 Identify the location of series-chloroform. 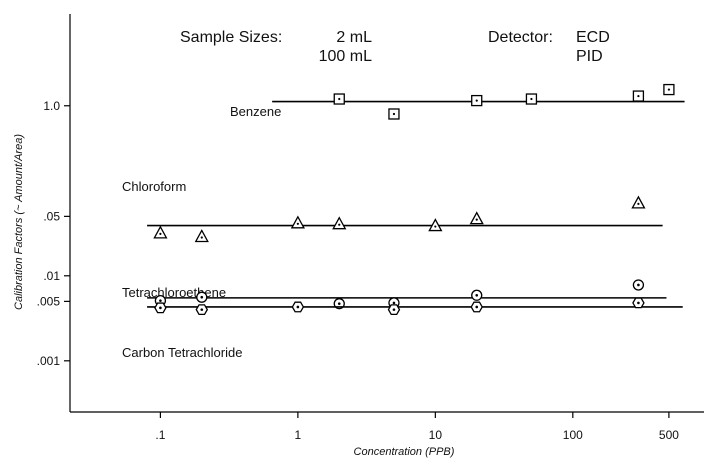
(405, 219).